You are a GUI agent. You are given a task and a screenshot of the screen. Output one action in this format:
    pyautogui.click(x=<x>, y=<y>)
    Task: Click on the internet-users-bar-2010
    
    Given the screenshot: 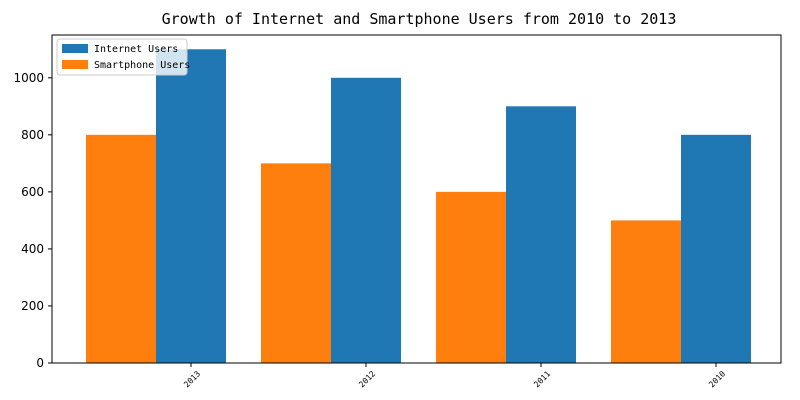 What is the action you would take?
    pyautogui.click(x=716, y=248)
    